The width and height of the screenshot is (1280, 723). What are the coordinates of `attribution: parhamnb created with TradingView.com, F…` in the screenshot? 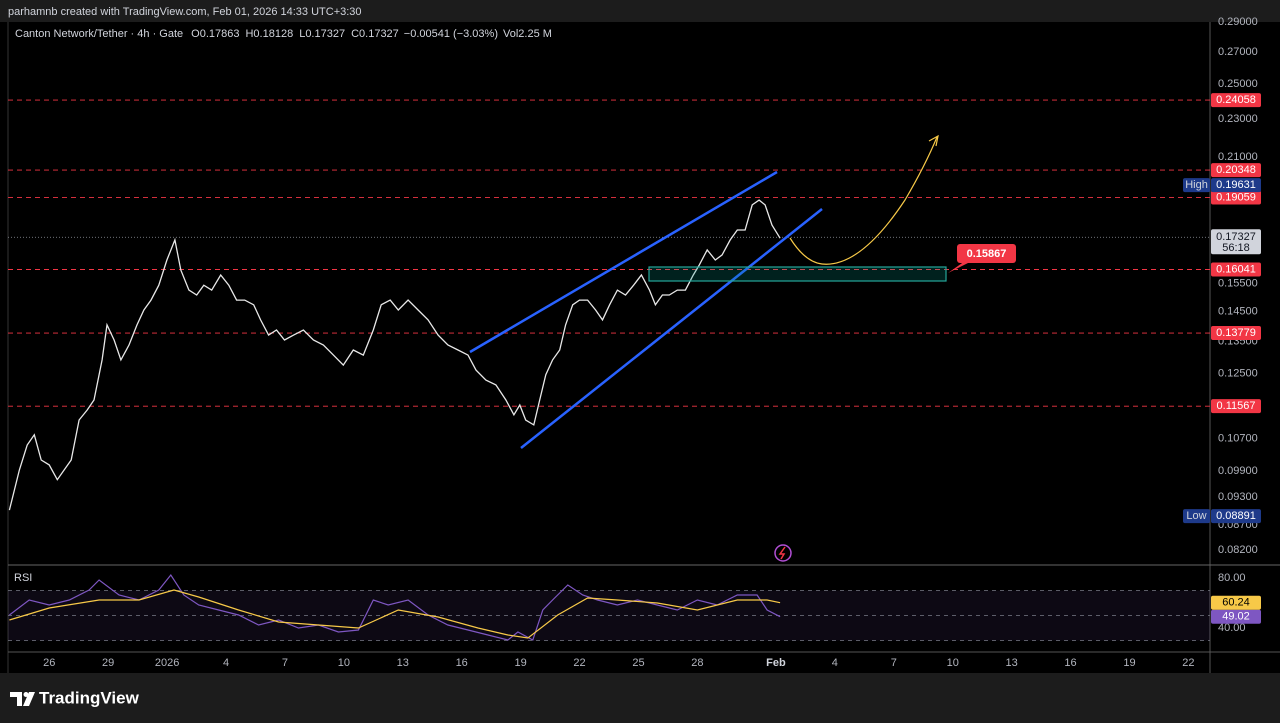 It's located at (185, 12).